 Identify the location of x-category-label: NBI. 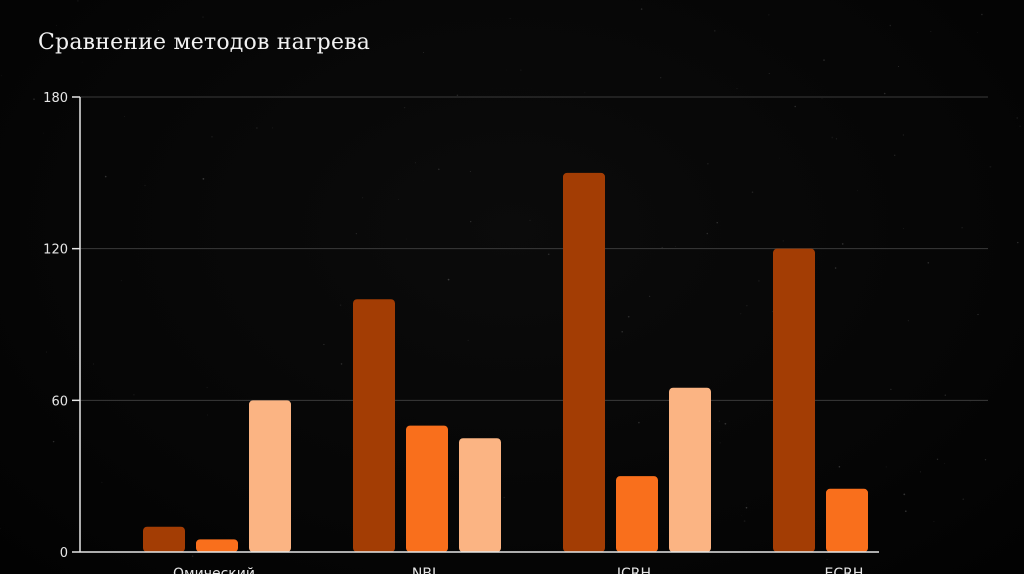
(424, 570).